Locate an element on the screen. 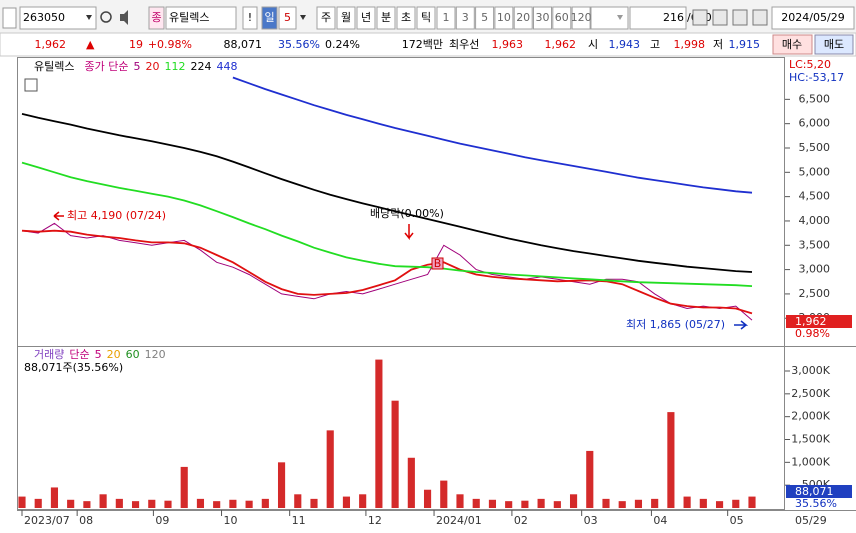 The image size is (856, 533). toolbar-label: 3 is located at coordinates (465, 17).